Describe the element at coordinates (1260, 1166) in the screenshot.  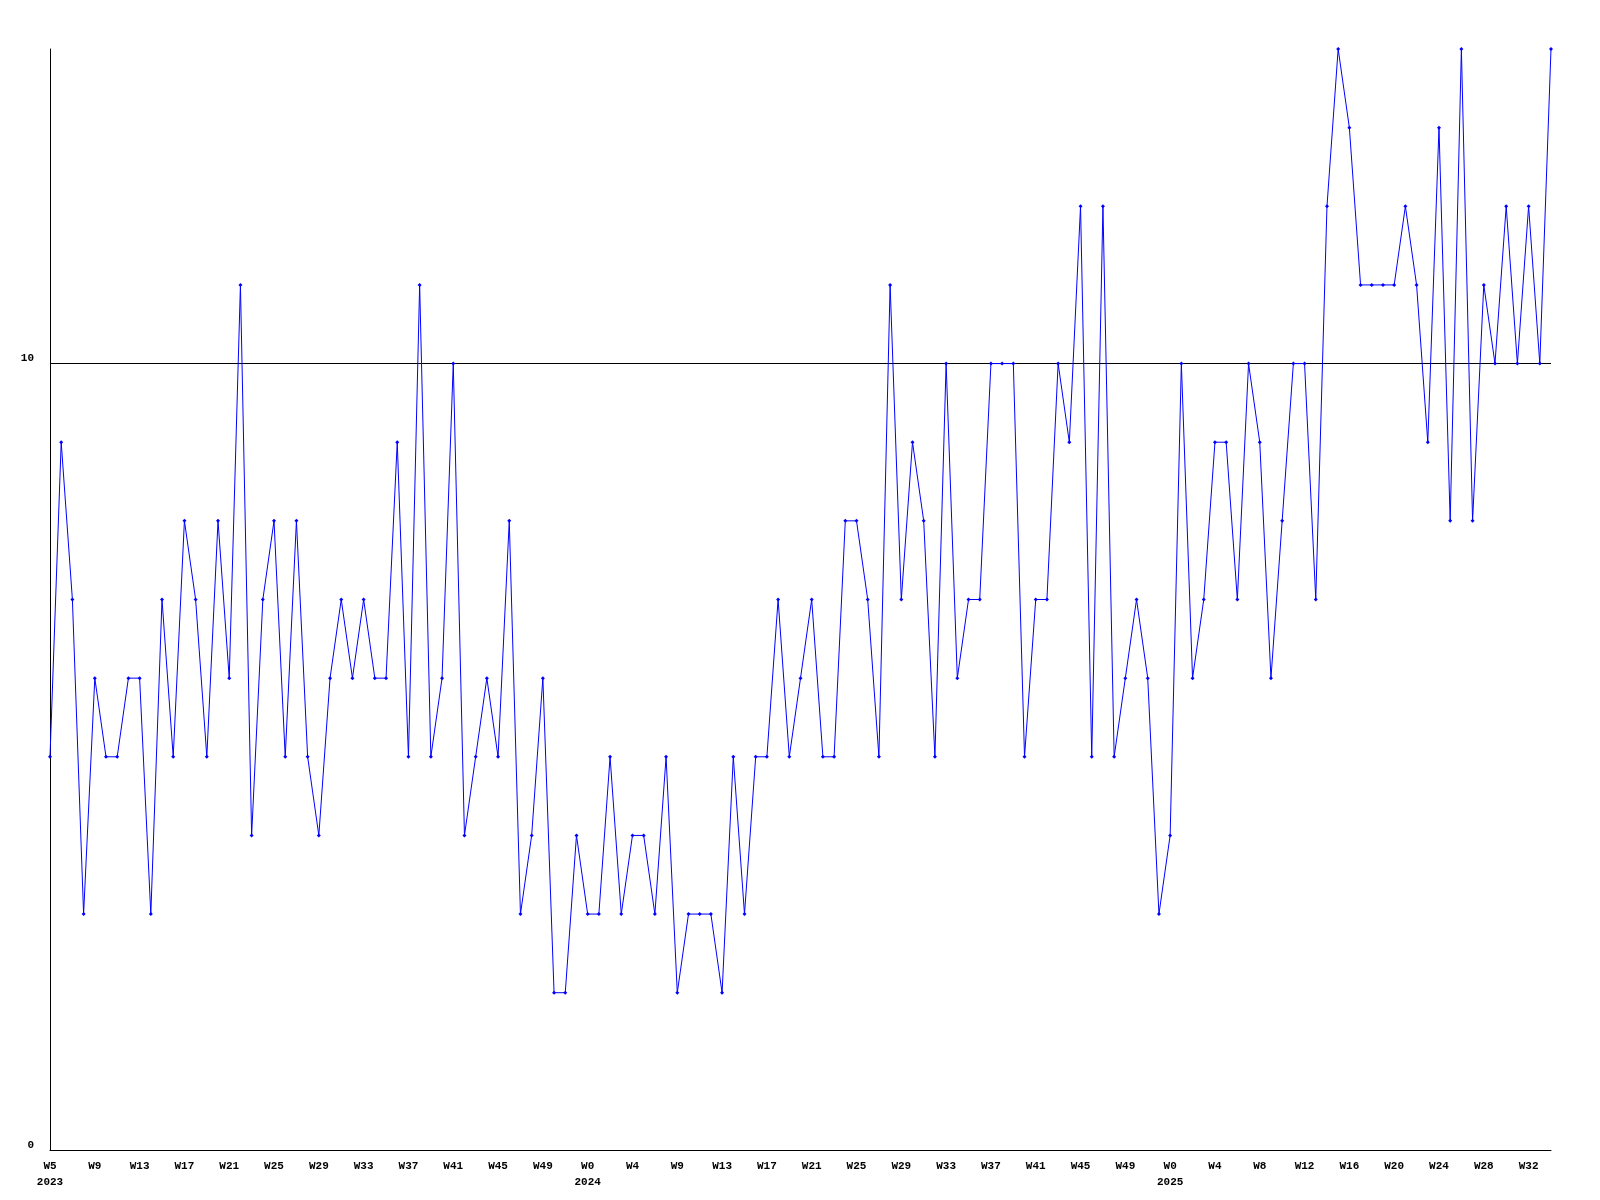
I see `x-tick-label: W8` at that location.